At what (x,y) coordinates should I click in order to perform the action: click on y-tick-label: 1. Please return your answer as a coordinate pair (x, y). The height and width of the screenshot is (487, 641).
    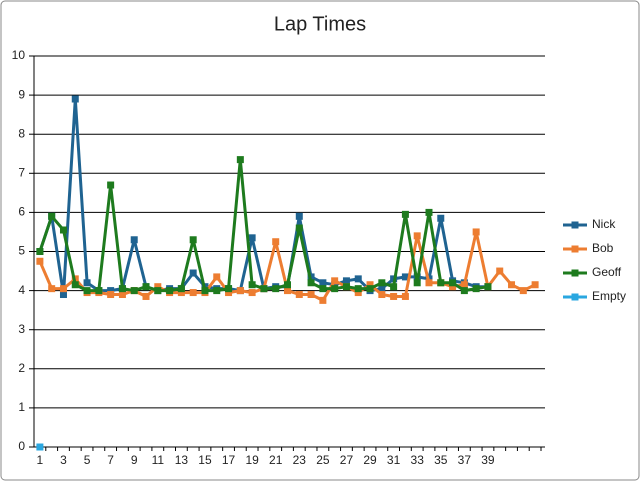
    Looking at the image, I should click on (21, 407).